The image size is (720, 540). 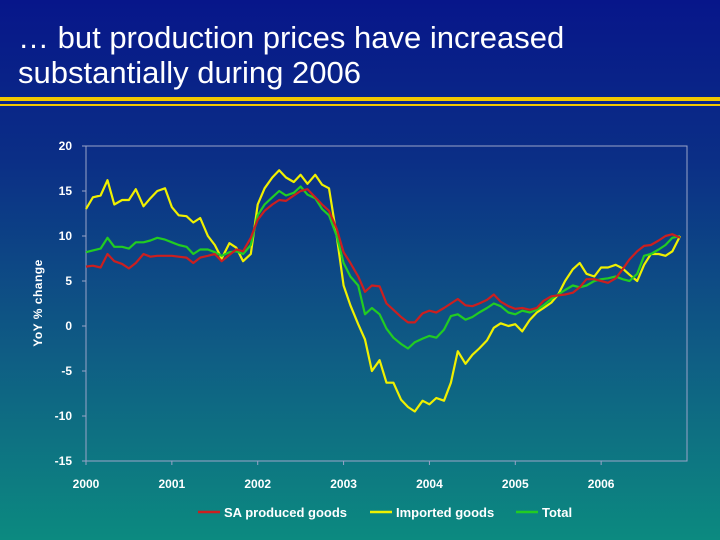 I want to click on y-tick-label: 5, so click(x=68, y=281).